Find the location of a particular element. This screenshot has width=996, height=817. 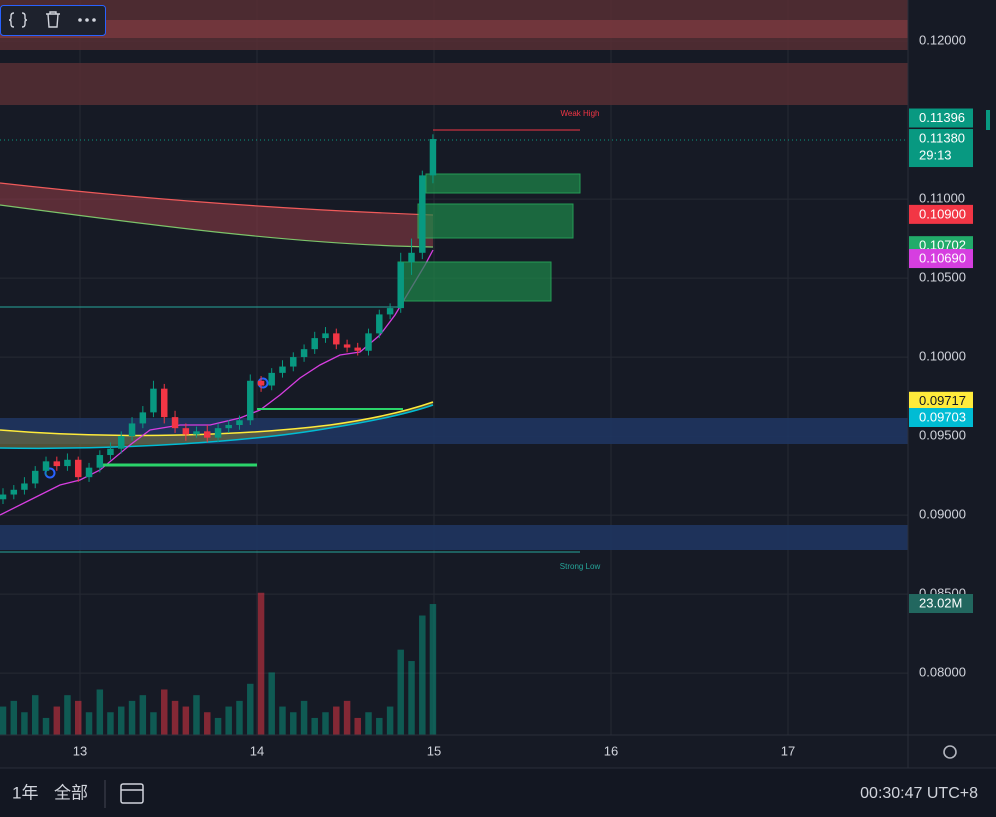

volume-label-bg is located at coordinates (941, 604).